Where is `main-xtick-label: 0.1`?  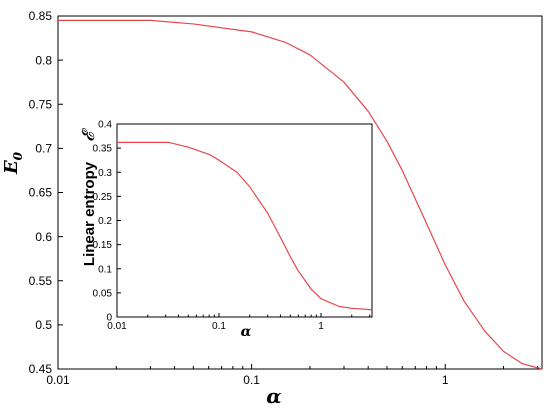 main-xtick-label: 0.1 is located at coordinates (251, 380).